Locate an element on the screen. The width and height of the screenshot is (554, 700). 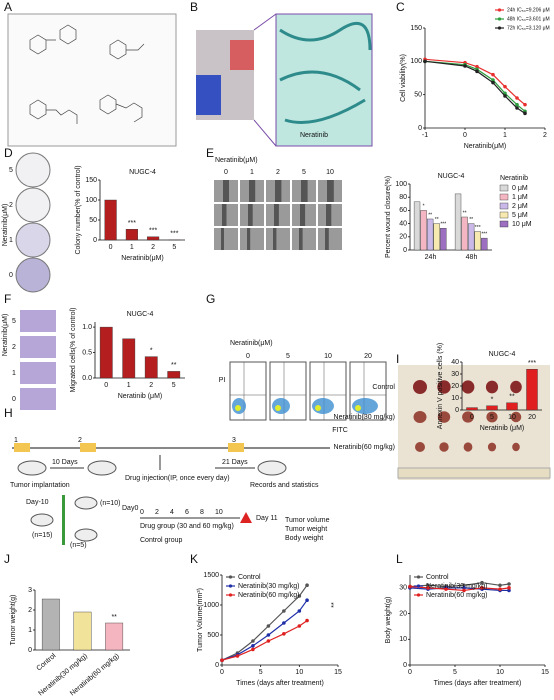
y-tick-label: 50 is located at coordinates (93, 220).